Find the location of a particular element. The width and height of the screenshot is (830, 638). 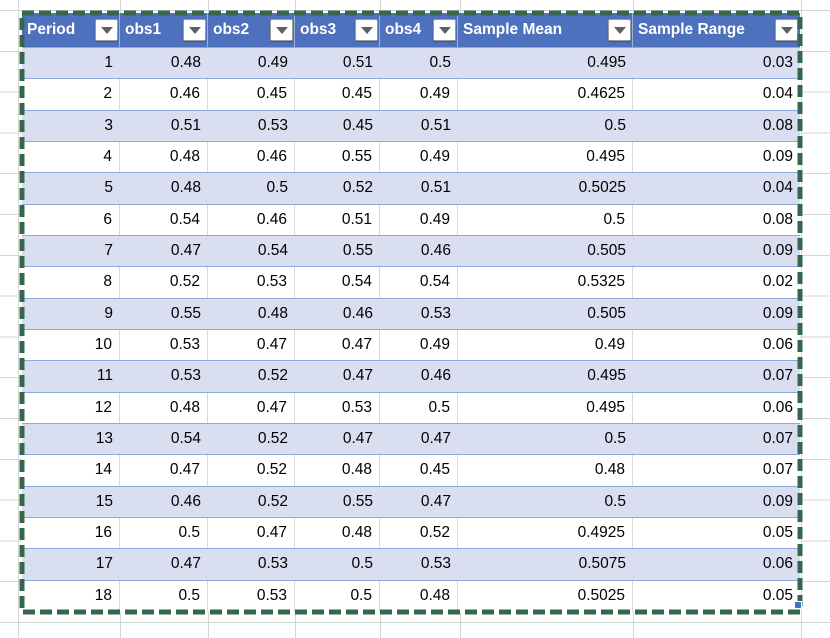

column-header-obs2: obs2 is located at coordinates (251, 30).